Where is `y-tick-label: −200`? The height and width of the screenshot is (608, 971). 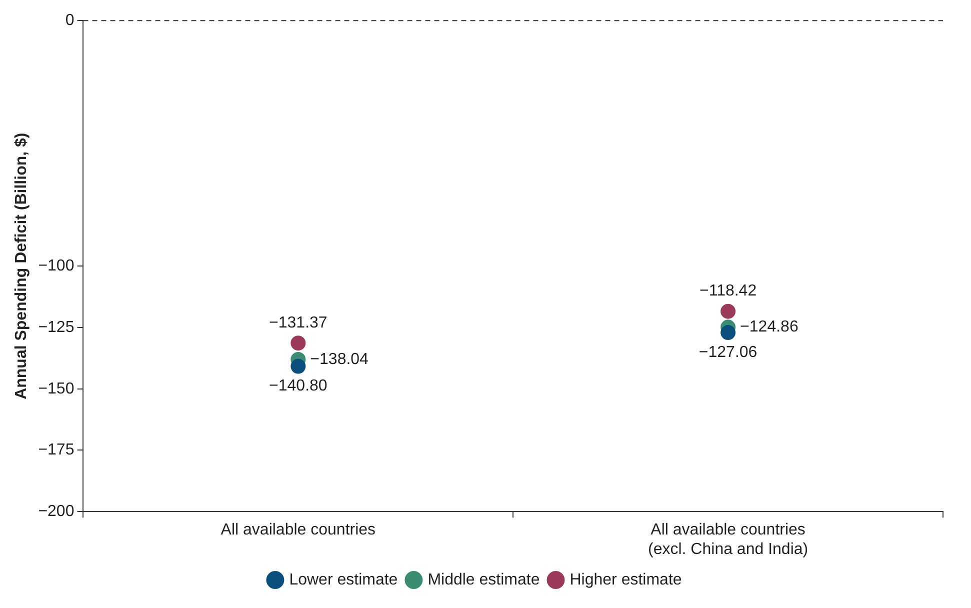 y-tick-label: −200 is located at coordinates (56, 511).